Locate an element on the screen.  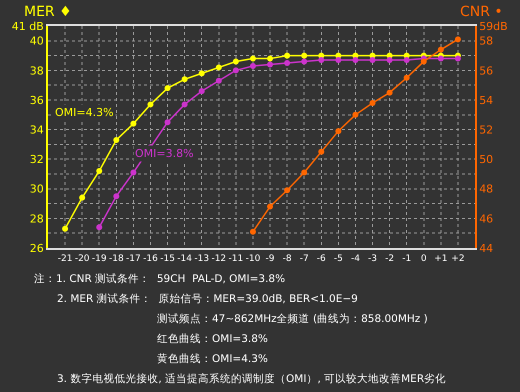
x-tick-label: -6 is located at coordinates (321, 259).